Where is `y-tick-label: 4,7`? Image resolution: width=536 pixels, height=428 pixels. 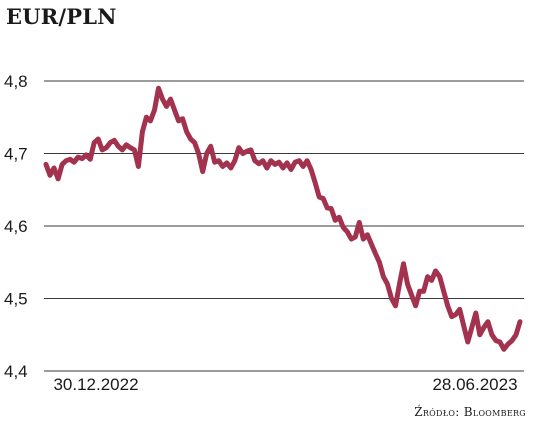
y-tick-label: 4,7 is located at coordinates (16, 154).